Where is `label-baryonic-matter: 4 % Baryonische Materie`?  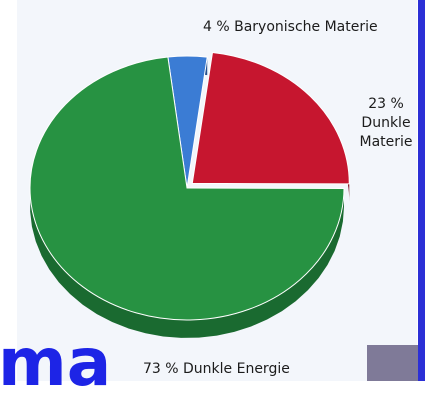 label-baryonic-matter: 4 % Baryonische Materie is located at coordinates (290, 27).